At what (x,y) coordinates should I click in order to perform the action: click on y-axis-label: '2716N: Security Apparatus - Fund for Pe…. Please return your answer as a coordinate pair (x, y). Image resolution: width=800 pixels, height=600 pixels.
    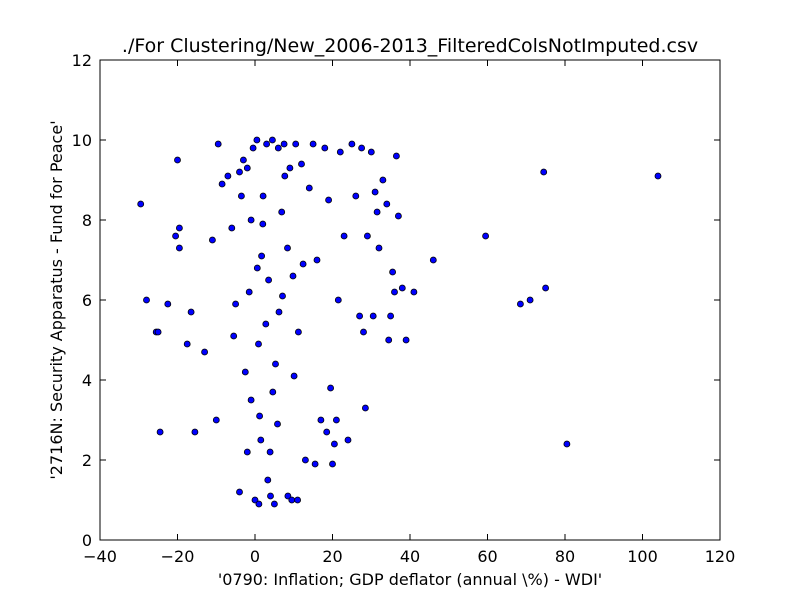
    Looking at the image, I should click on (56, 299).